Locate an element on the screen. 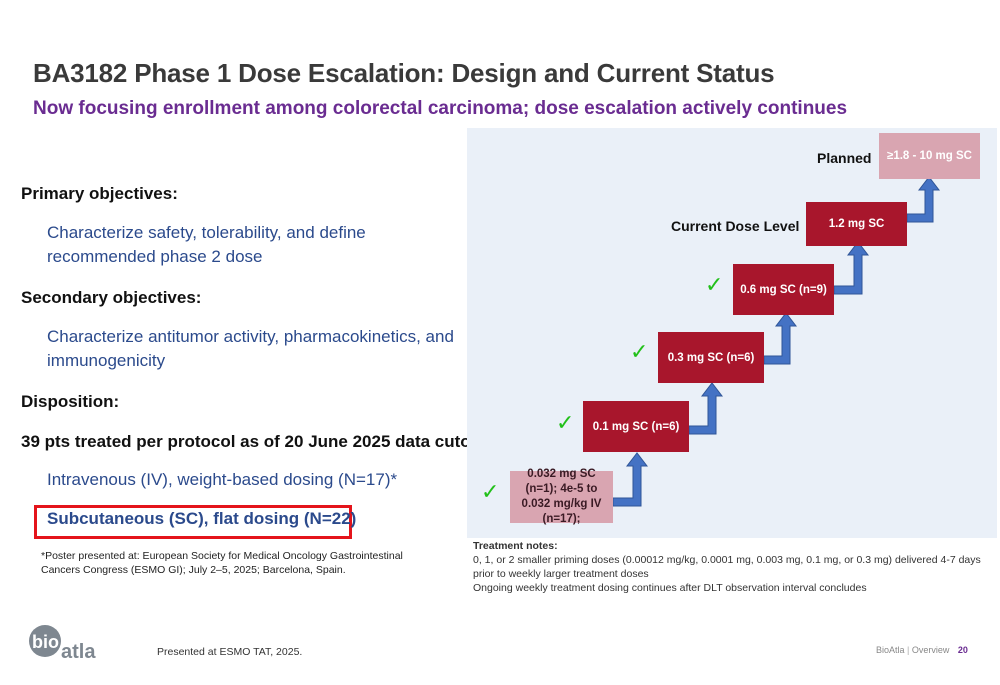  primary-objectives-heading: Primary objectives: is located at coordinates (99, 193).